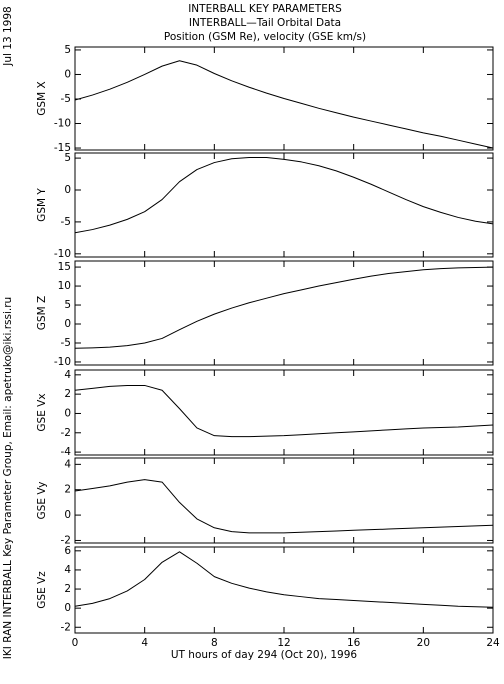 The image size is (504, 684). Describe the element at coordinates (8, 36) in the screenshot. I see `date-label: Jul 13 1998` at that location.